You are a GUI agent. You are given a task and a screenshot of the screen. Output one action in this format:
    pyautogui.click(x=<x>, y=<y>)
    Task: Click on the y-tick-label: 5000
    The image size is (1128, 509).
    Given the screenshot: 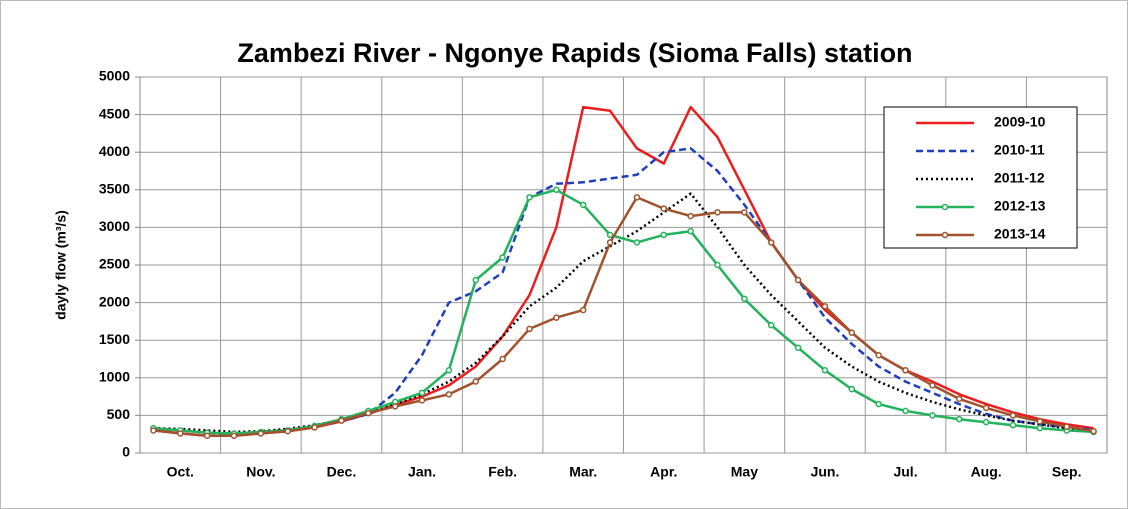 What is the action you would take?
    pyautogui.click(x=114, y=76)
    